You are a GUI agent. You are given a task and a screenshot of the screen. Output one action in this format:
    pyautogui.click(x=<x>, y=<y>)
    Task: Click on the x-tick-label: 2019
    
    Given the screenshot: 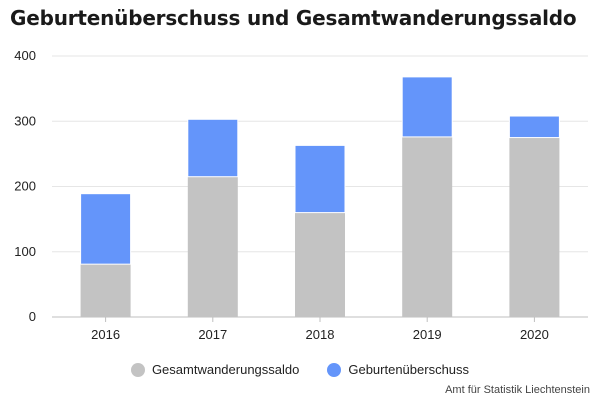 What is the action you would take?
    pyautogui.click(x=427, y=334)
    